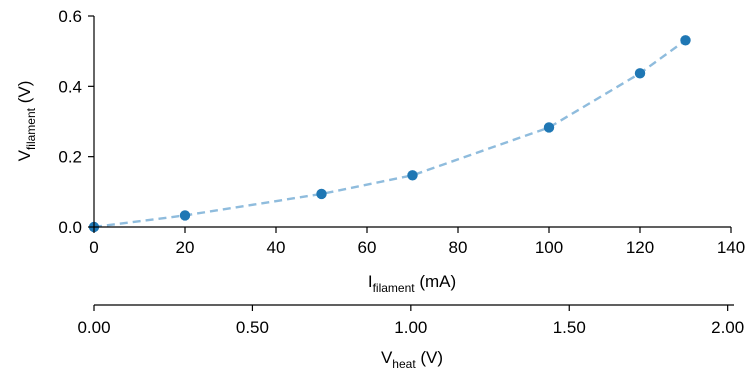  I want to click on x-tick-label: 60, so click(367, 247).